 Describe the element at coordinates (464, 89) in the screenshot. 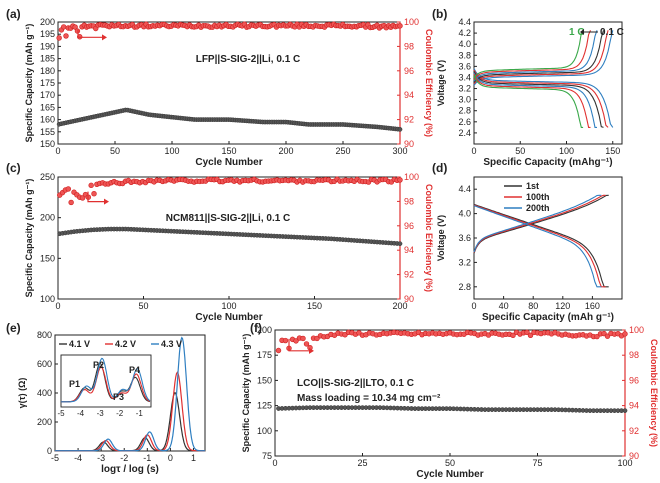

I see `y-tick-label: 3.2` at that location.